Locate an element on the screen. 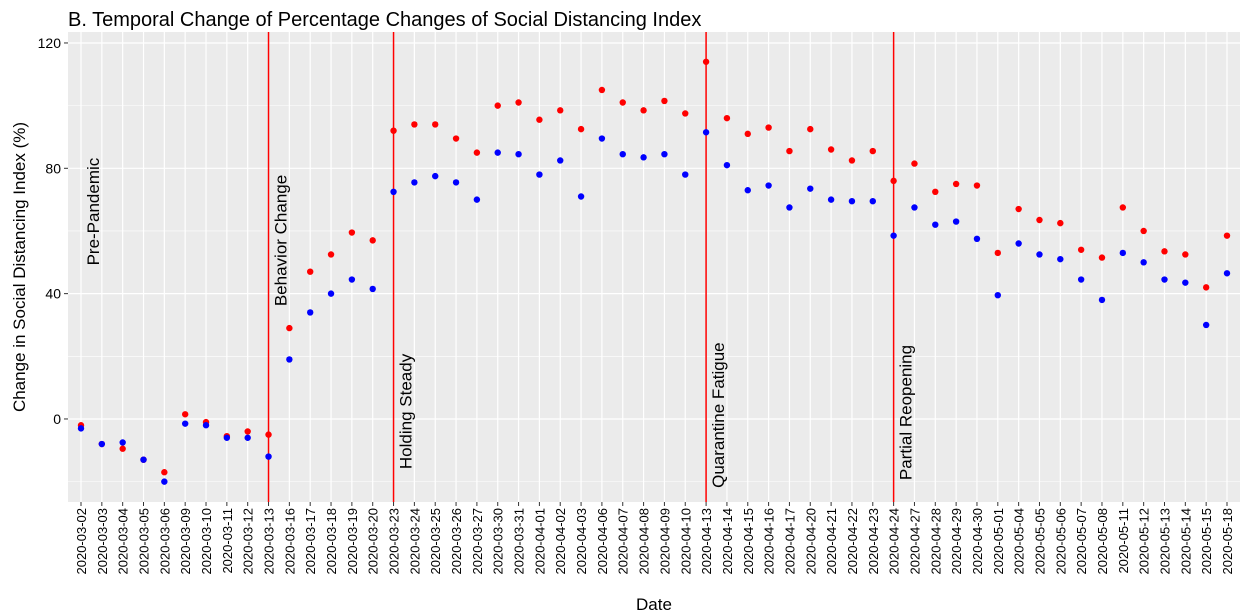 The height and width of the screenshot is (614, 1247). x-tick-label: 2020-05-07 is located at coordinates (1081, 541).